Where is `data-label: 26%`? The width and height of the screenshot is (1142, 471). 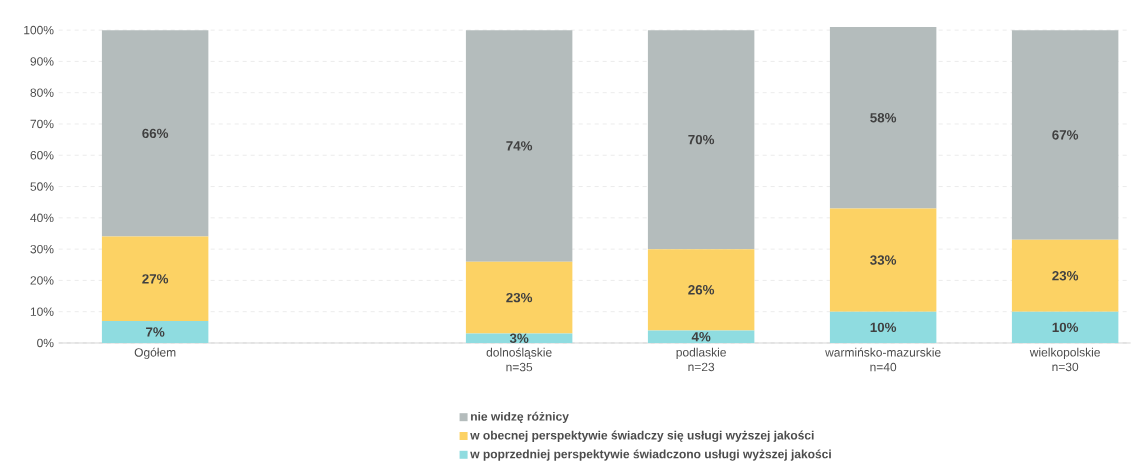 data-label: 26% is located at coordinates (701, 290).